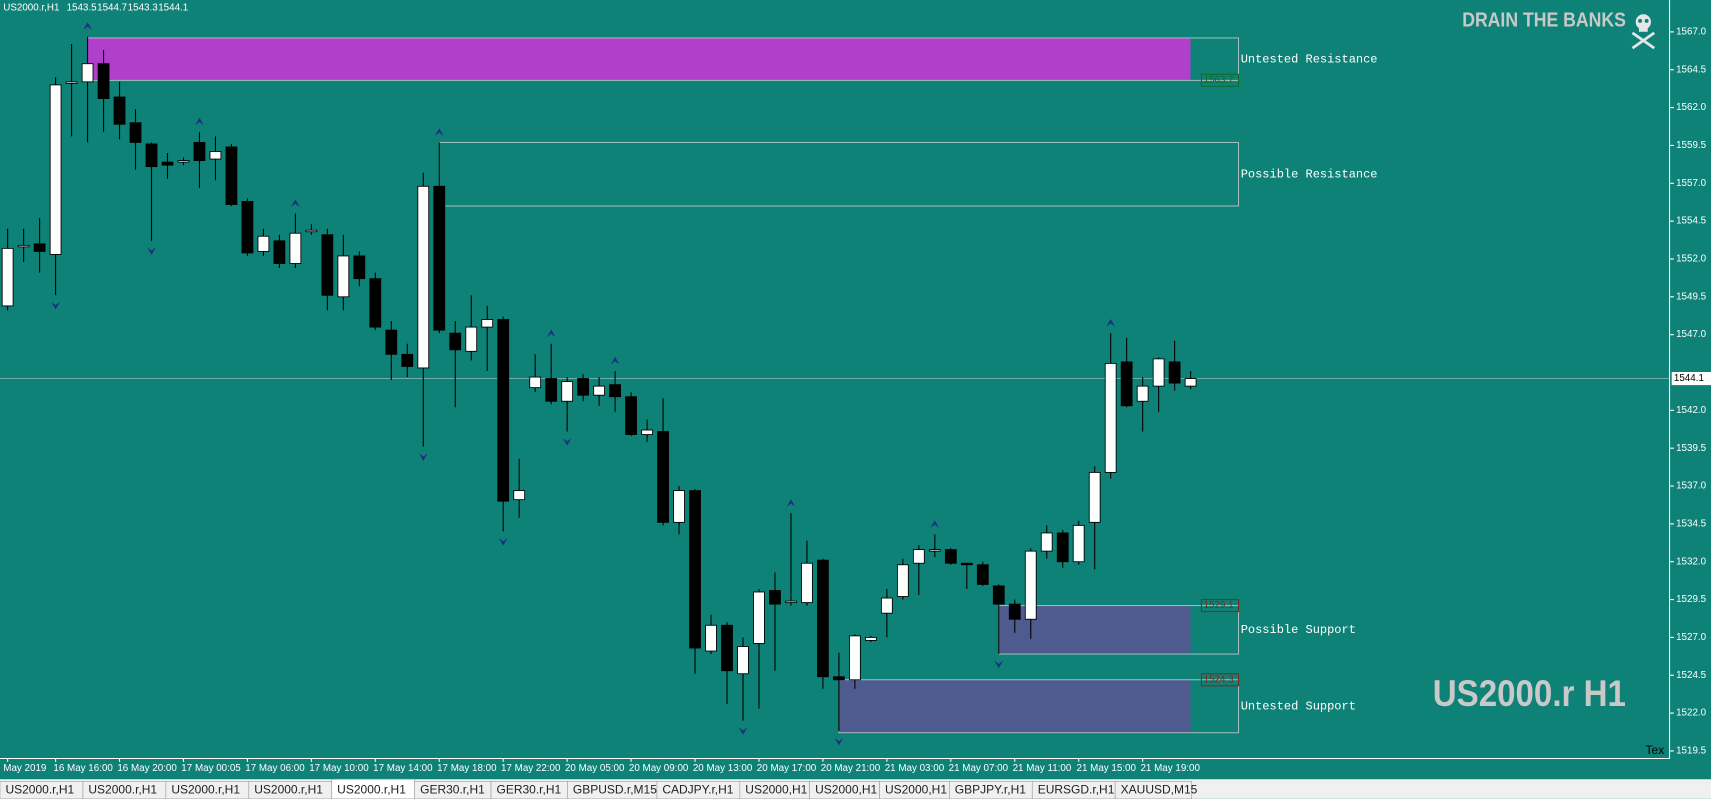  Describe the element at coordinates (1691, 334) in the screenshot. I see `y-tick-label: 1547.0` at that location.